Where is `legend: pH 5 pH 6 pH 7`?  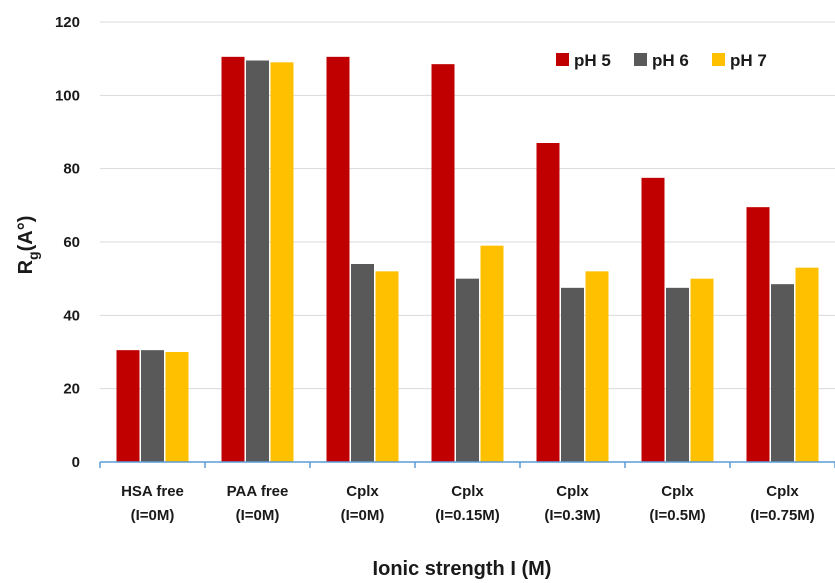
legend: pH 5 pH 6 pH 7 is located at coordinates (661, 60).